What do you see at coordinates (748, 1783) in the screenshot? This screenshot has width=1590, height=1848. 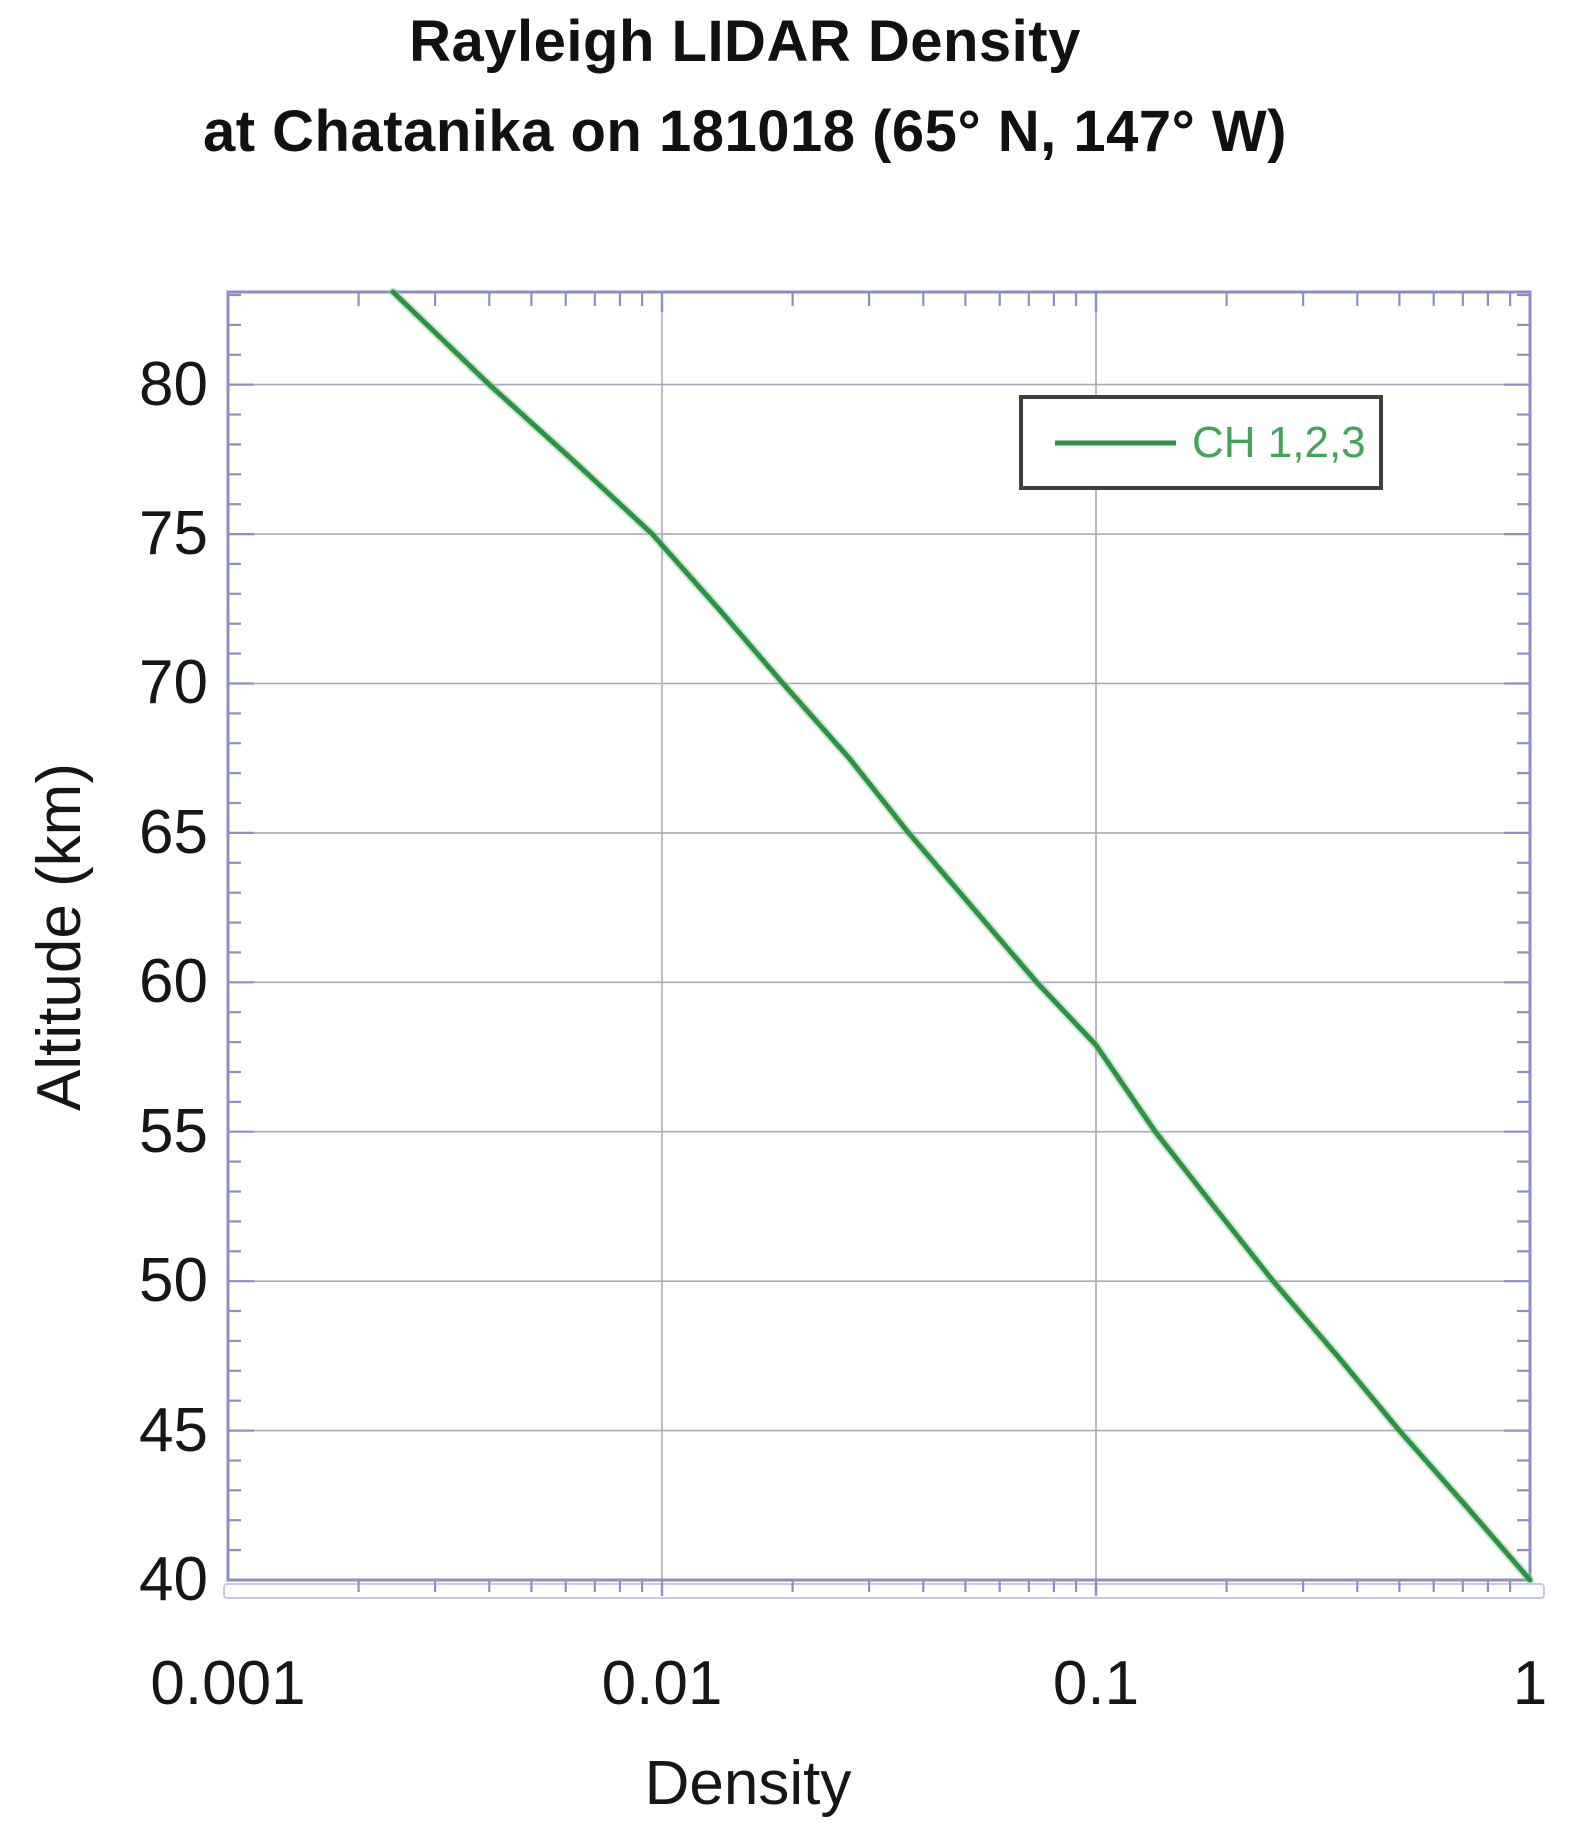 I see `x-axis-title: Density` at bounding box center [748, 1783].